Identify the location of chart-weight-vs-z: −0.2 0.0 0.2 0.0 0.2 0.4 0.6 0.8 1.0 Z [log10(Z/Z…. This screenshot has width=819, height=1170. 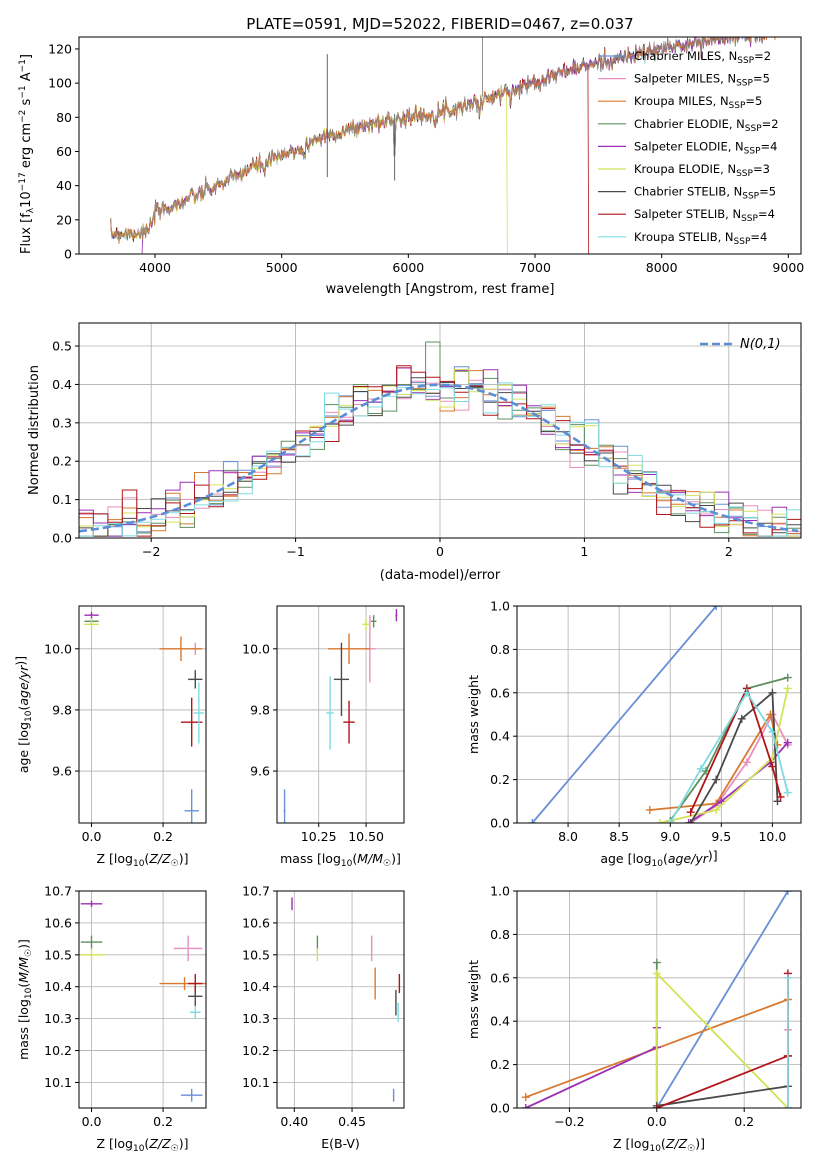
(634, 1019).